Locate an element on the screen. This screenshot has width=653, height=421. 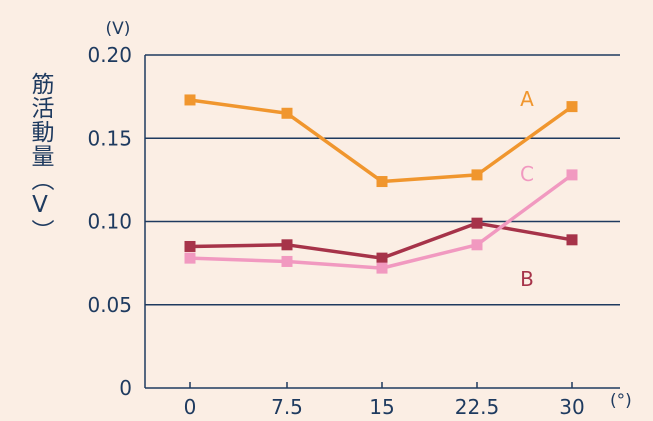
x-tick-labels: 0 7.5 15 22.5 30 is located at coordinates (384, 407).